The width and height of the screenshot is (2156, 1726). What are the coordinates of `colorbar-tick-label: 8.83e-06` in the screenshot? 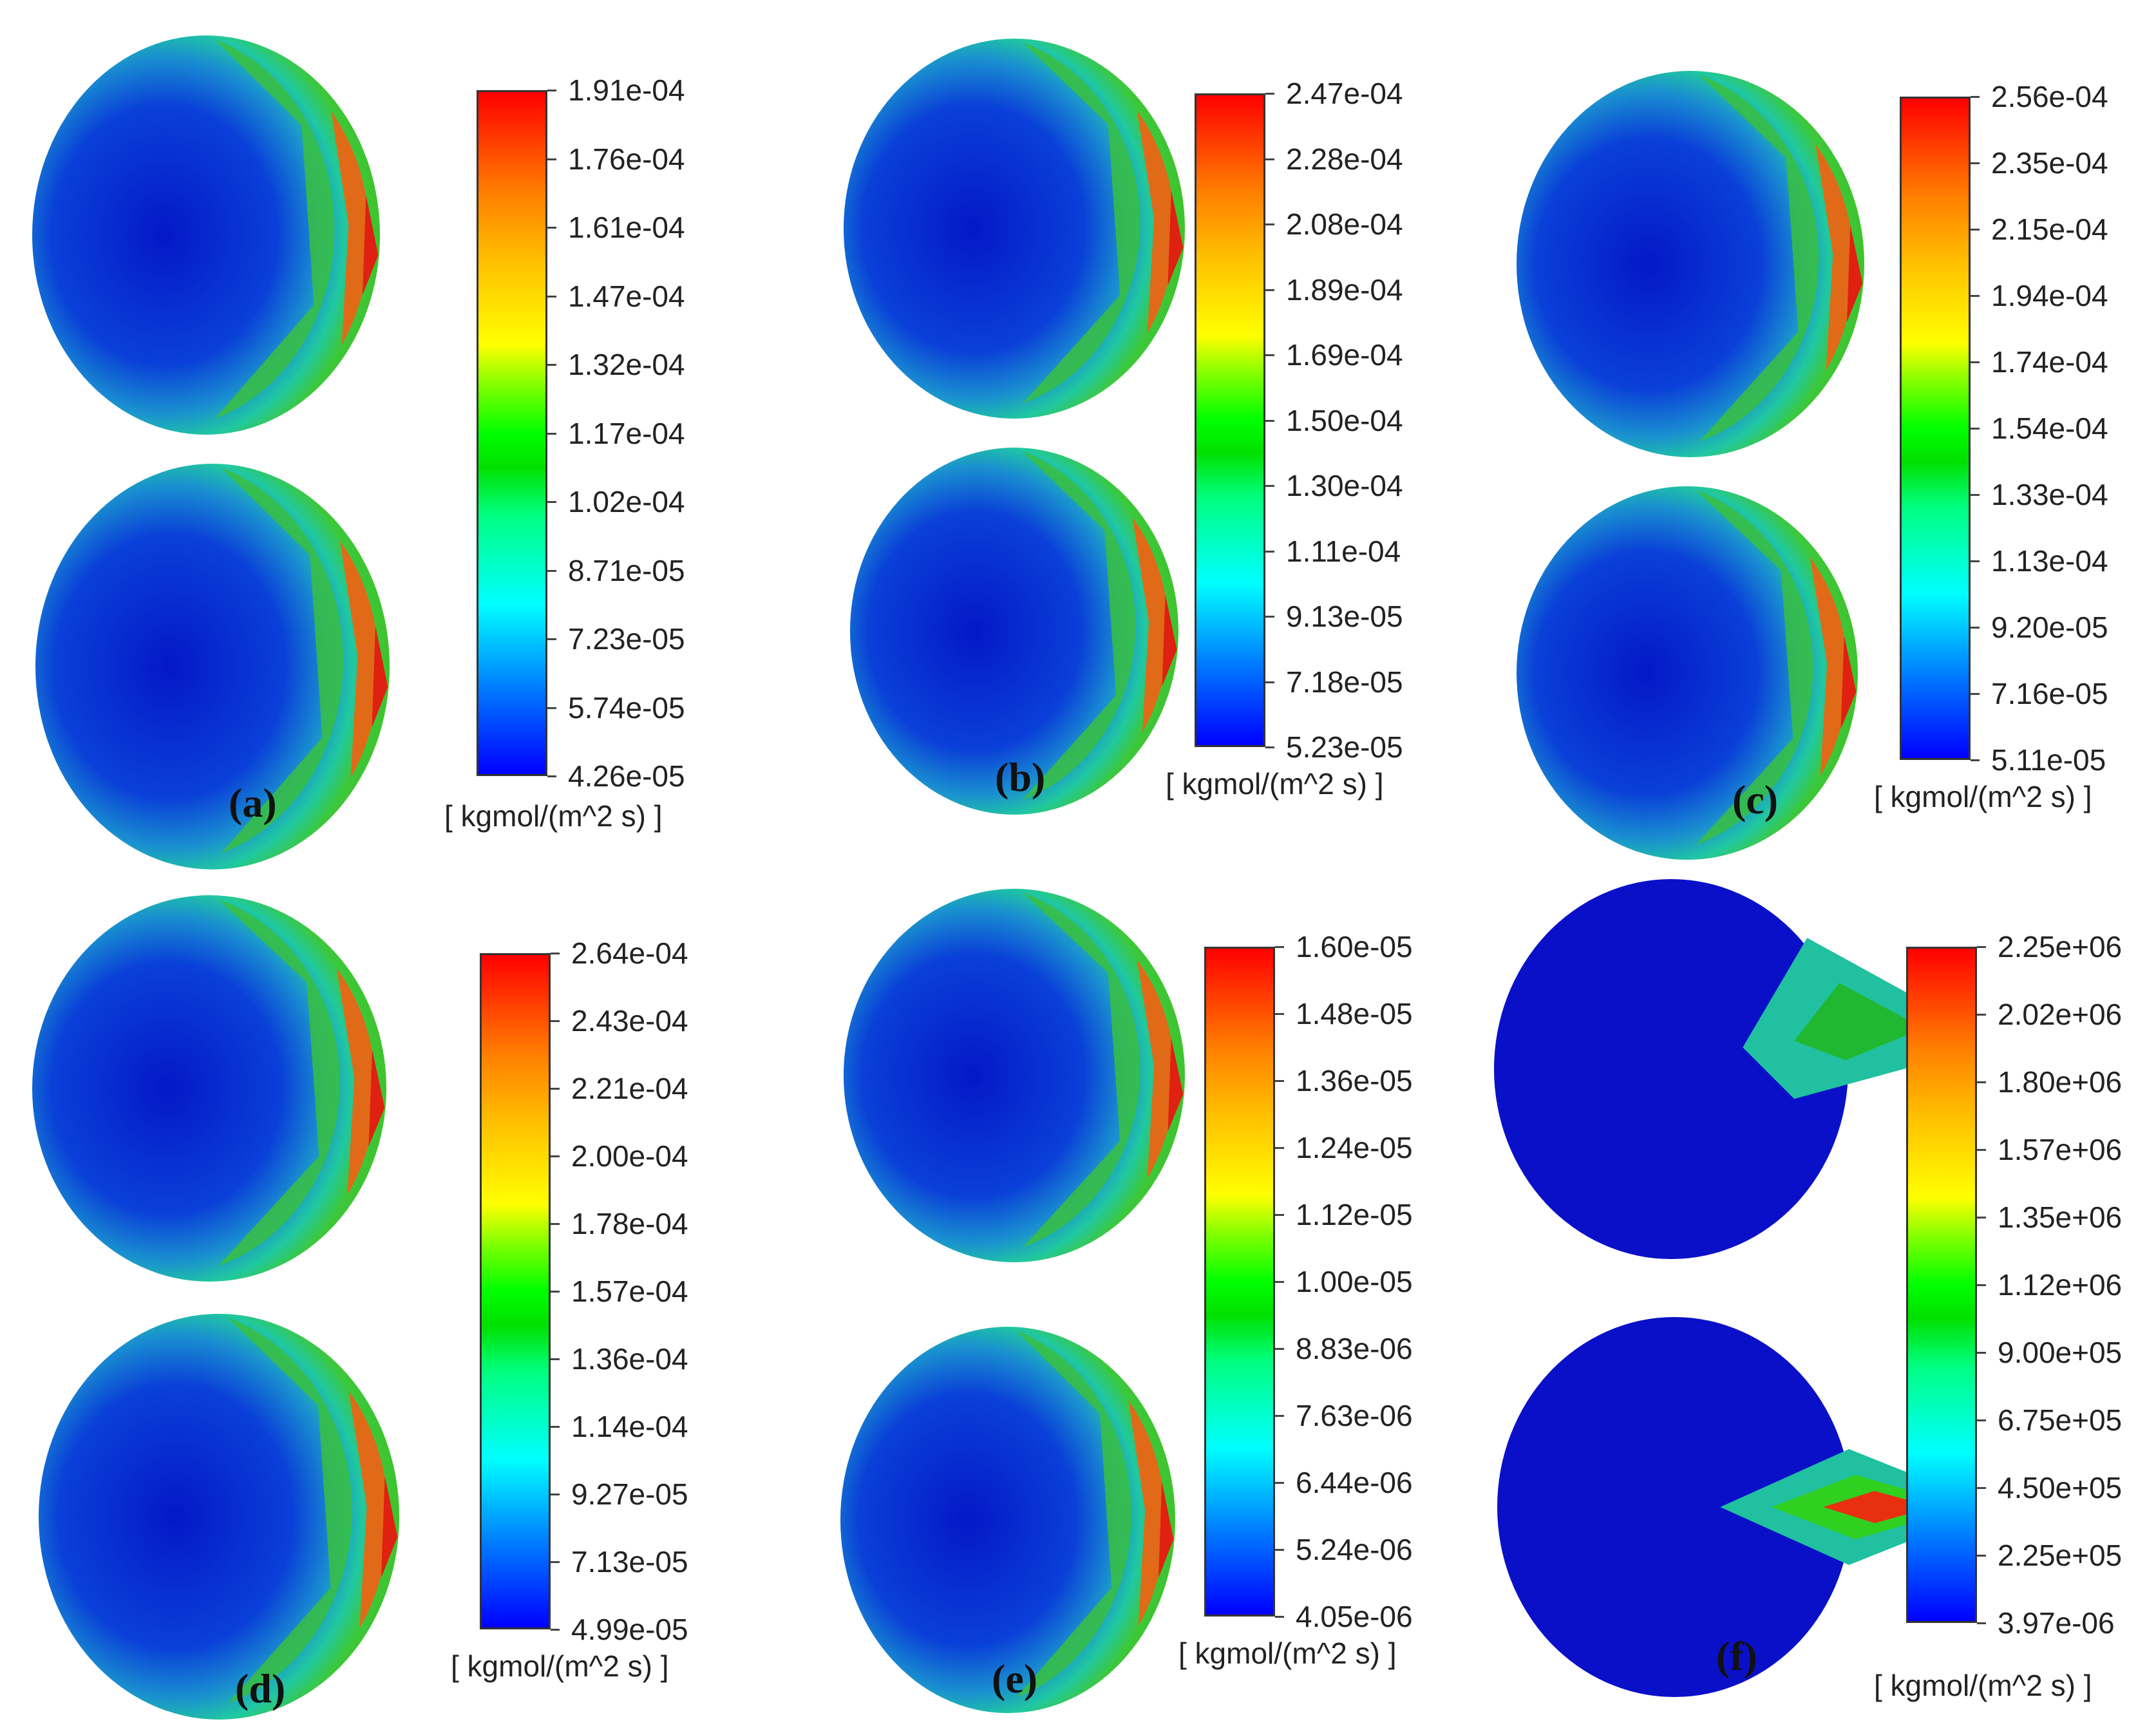 It's located at (1354, 1348).